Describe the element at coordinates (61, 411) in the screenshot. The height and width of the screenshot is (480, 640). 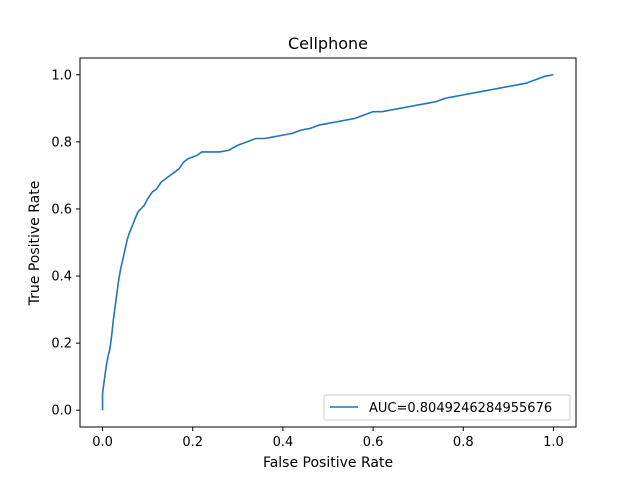
I see `y-tick-label: 0.0` at that location.